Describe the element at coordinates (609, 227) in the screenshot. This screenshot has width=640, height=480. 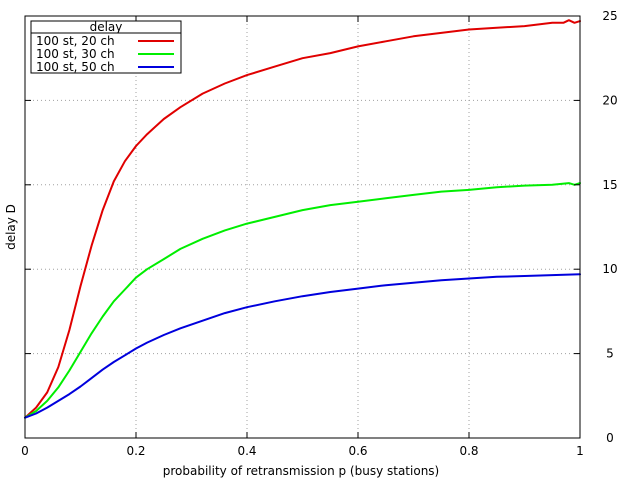
I see `y-tick-labels: 0 5 10 15 20 25` at that location.